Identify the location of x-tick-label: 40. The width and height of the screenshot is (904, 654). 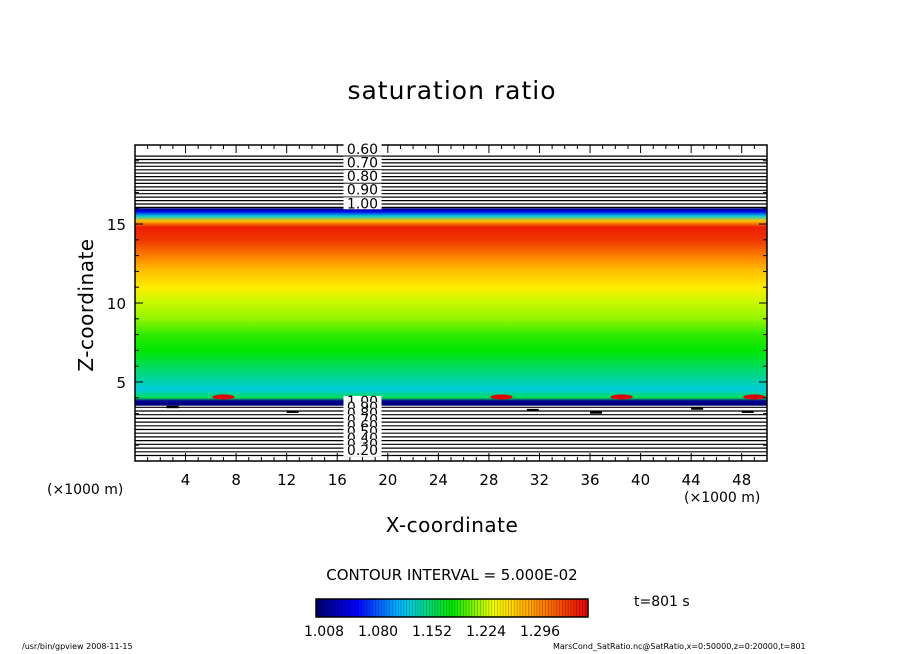
(640, 480).